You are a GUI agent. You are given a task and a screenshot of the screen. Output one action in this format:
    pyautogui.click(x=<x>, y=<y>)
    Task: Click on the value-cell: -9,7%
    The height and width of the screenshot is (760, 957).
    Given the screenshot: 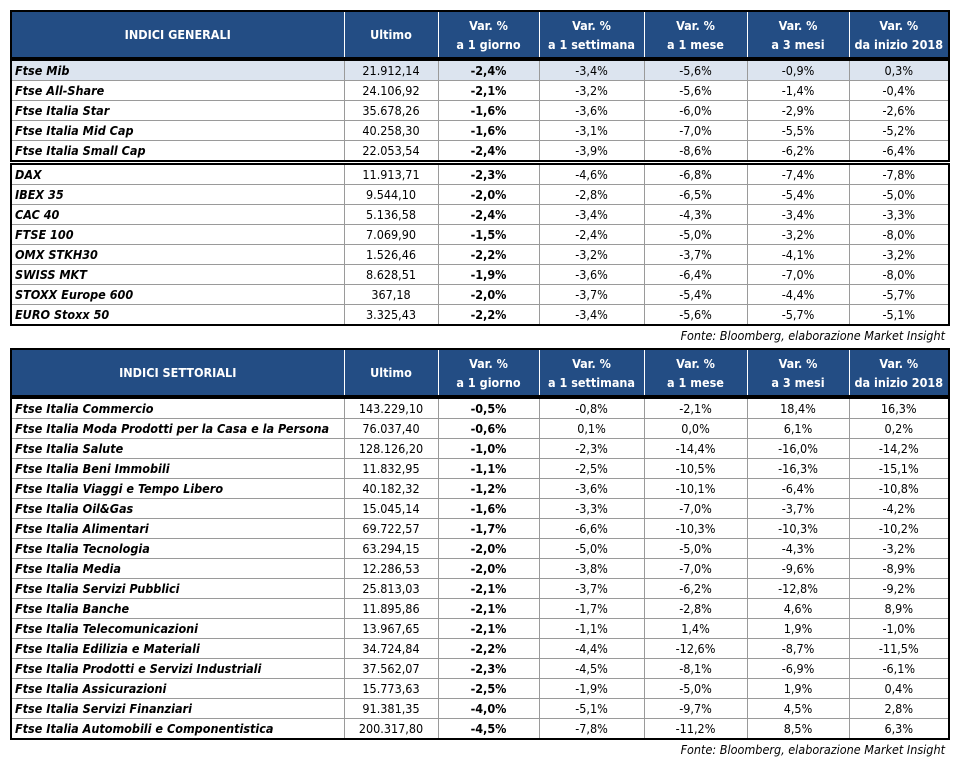 What is the action you would take?
    pyautogui.click(x=695, y=708)
    